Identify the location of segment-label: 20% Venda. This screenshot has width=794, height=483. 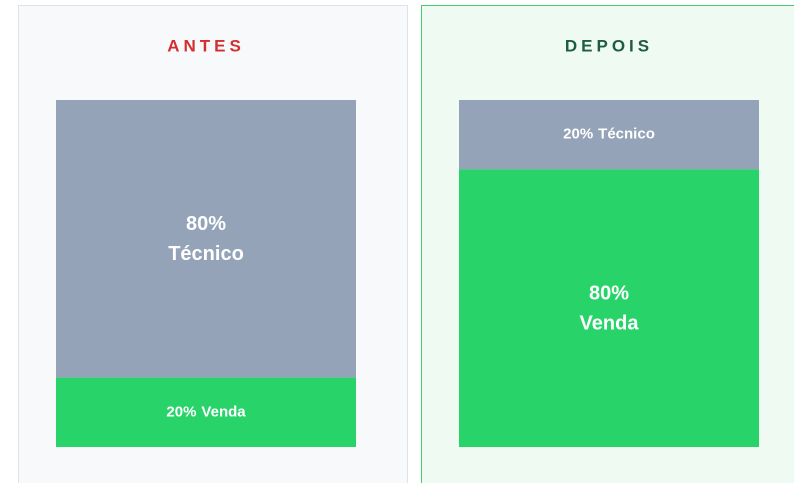
(206, 411).